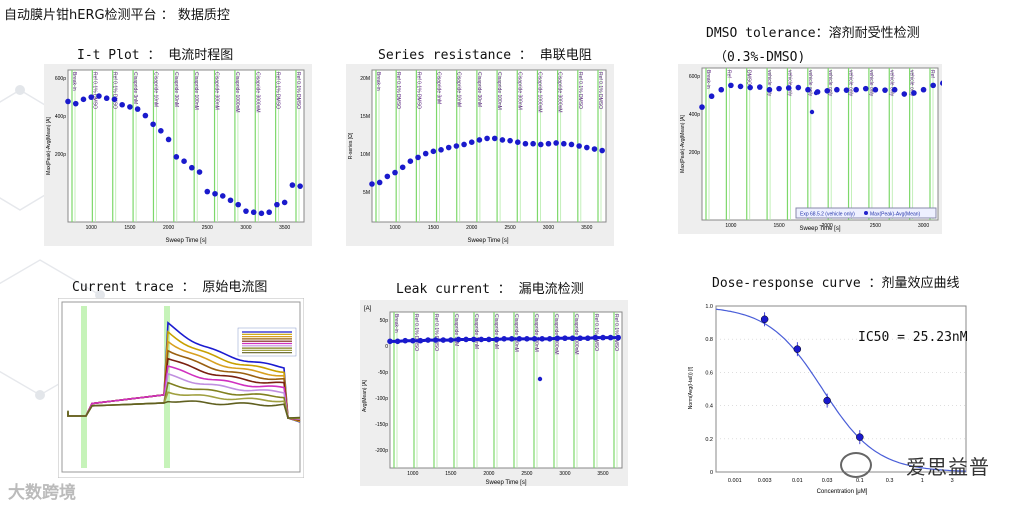  Describe the element at coordinates (366, 193) in the screenshot. I see `y-tick-label: 5M` at that location.